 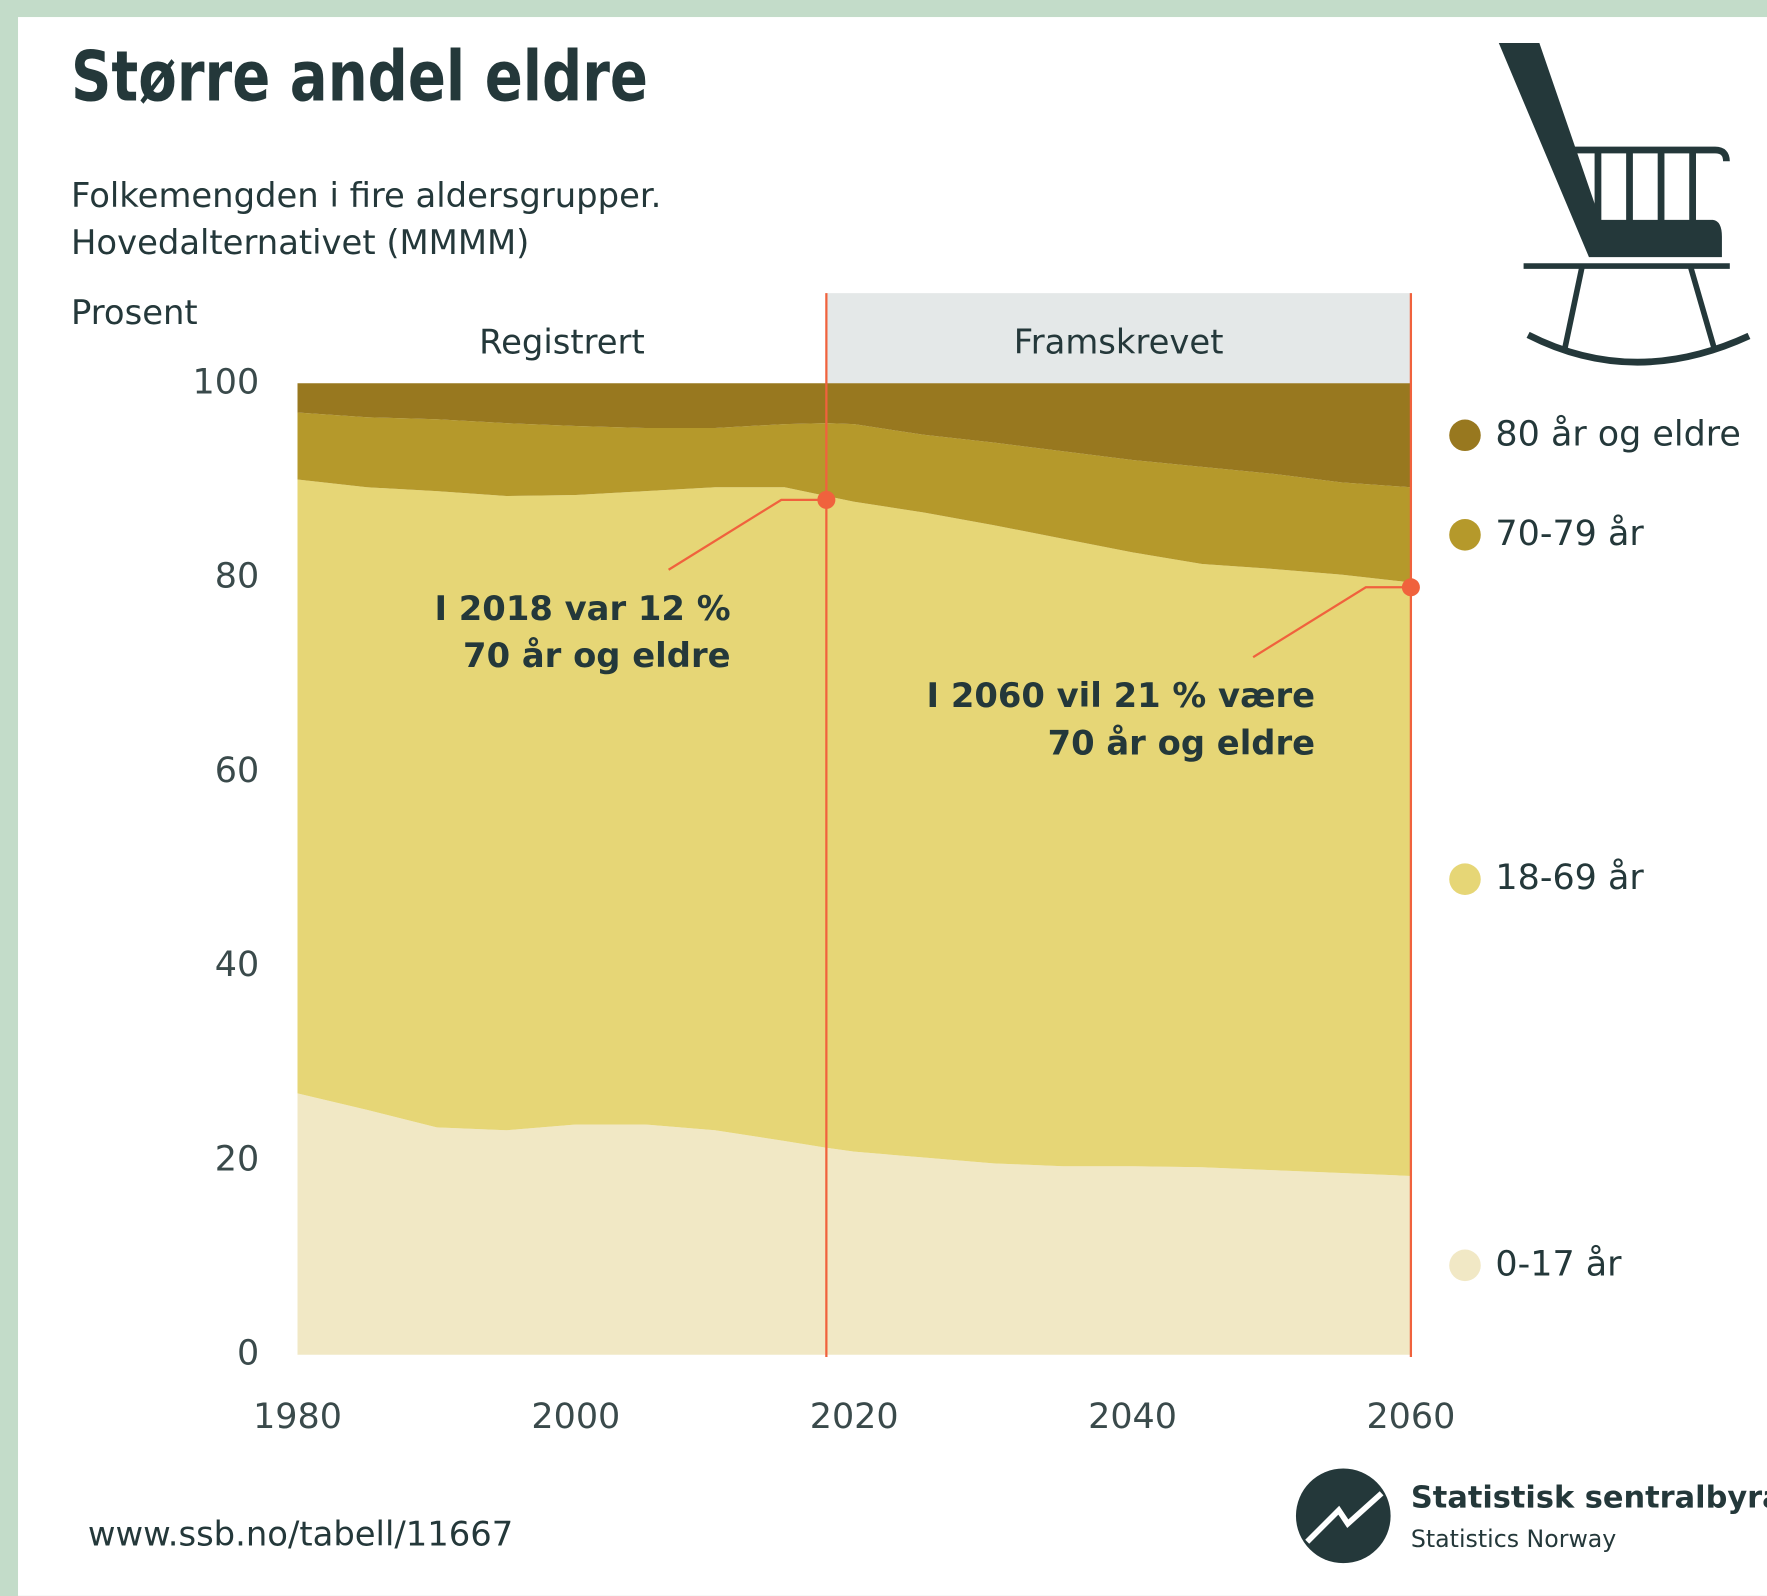 I want to click on chair-icon, so click(x=1624, y=204).